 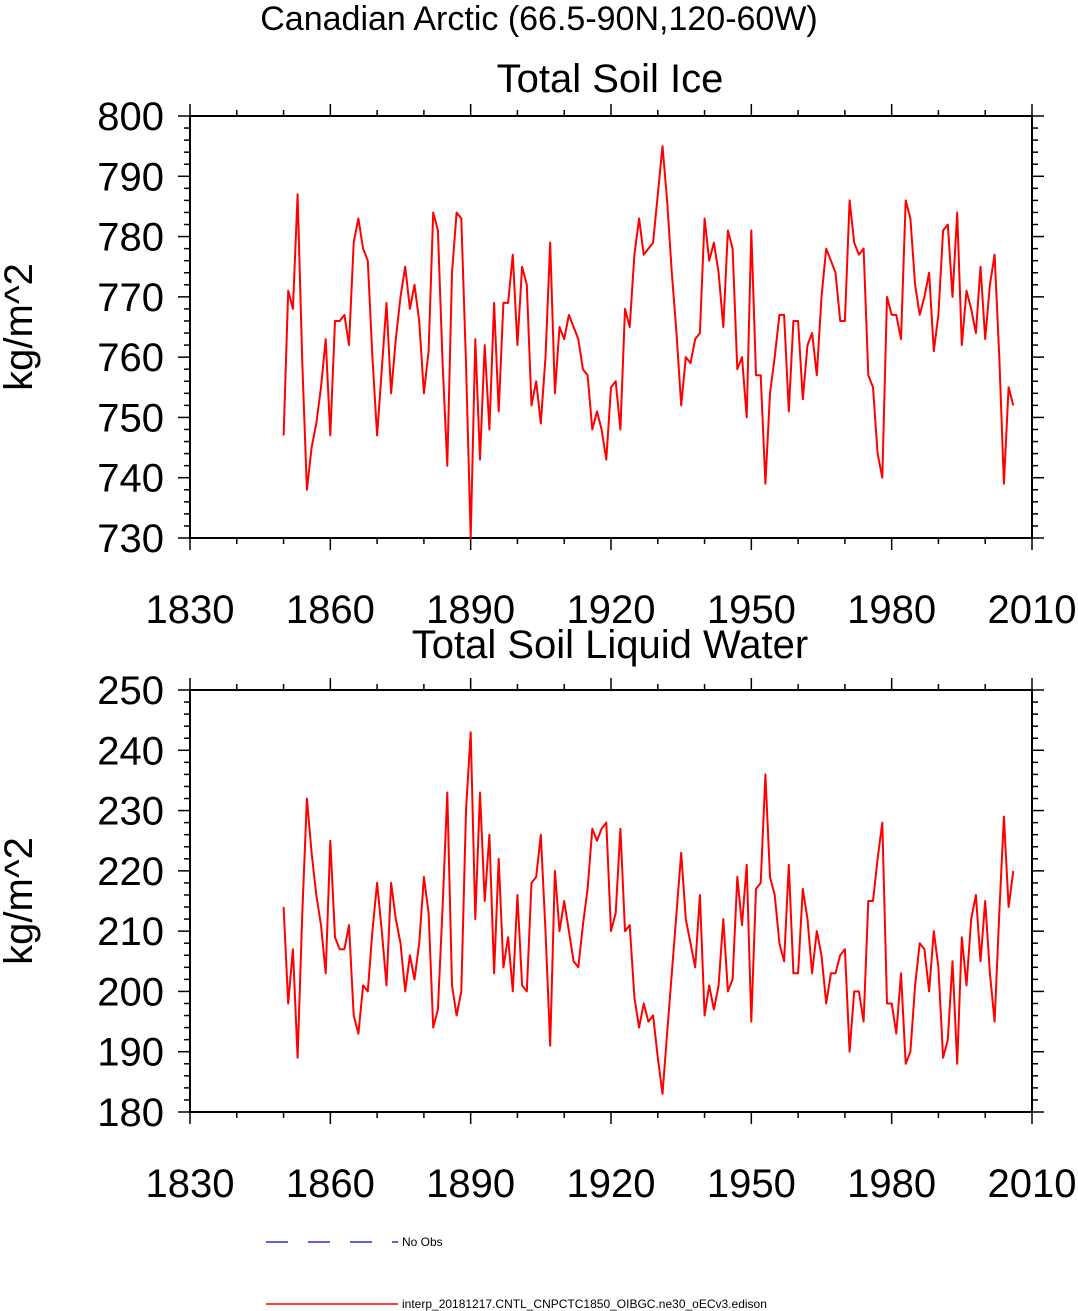 I want to click on chart-title: Total Soil Liquid Water, so click(x=610, y=645).